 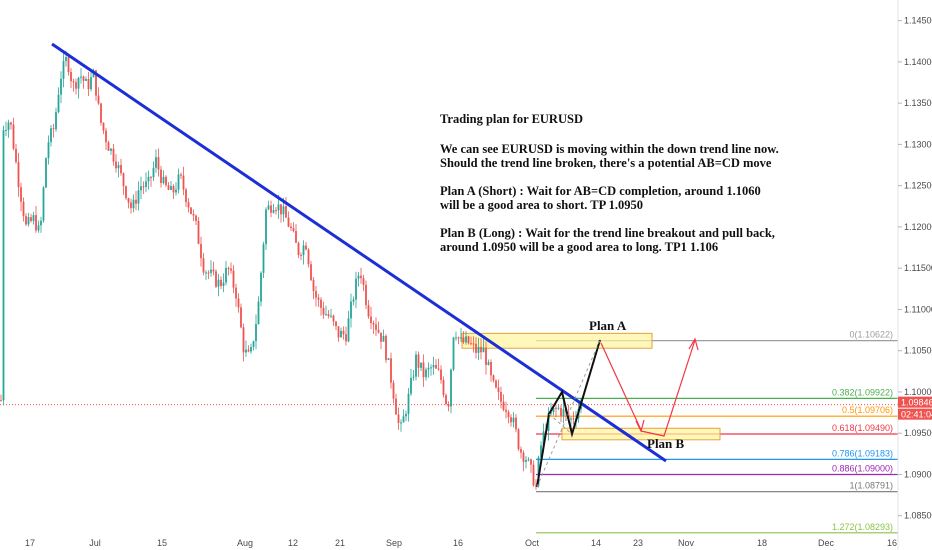 I want to click on x-tick-label: Nov, so click(x=686, y=543).